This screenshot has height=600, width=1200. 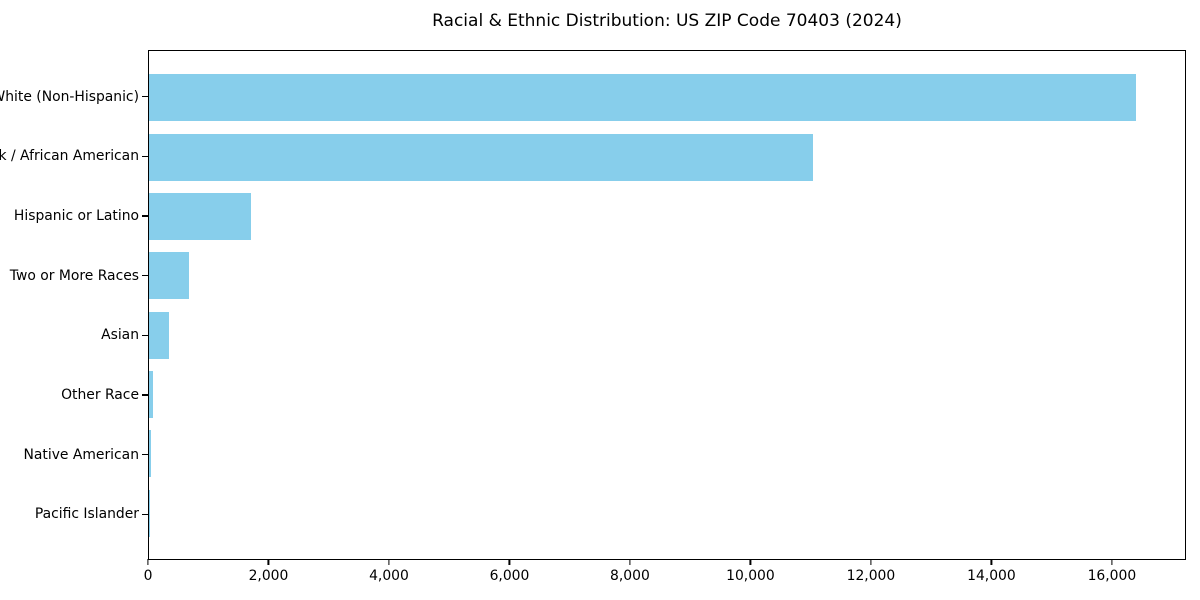 What do you see at coordinates (148, 576) in the screenshot?
I see `x-tick-label: 0` at bounding box center [148, 576].